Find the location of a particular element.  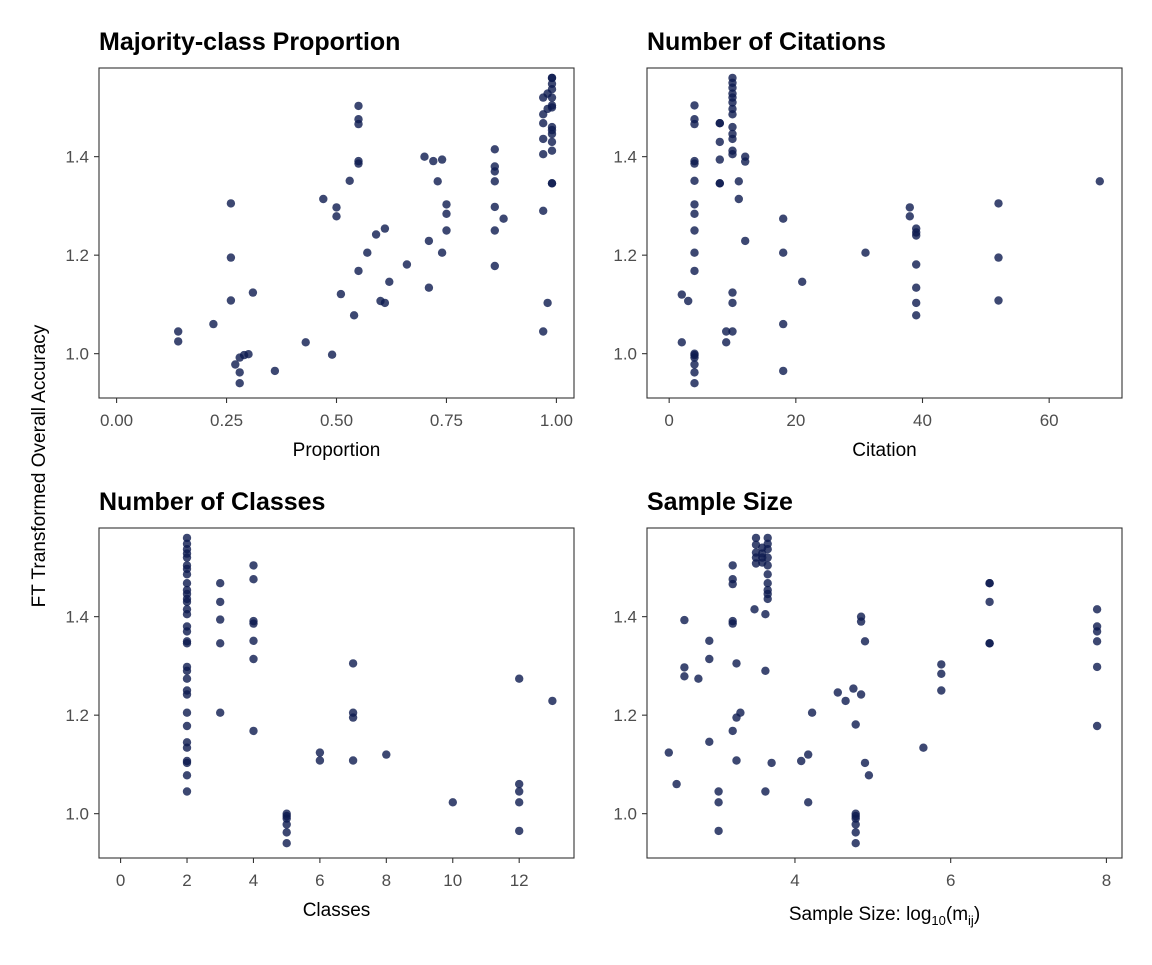

x-axis-title: Sample Size: log10(mij) is located at coordinates (884, 916).